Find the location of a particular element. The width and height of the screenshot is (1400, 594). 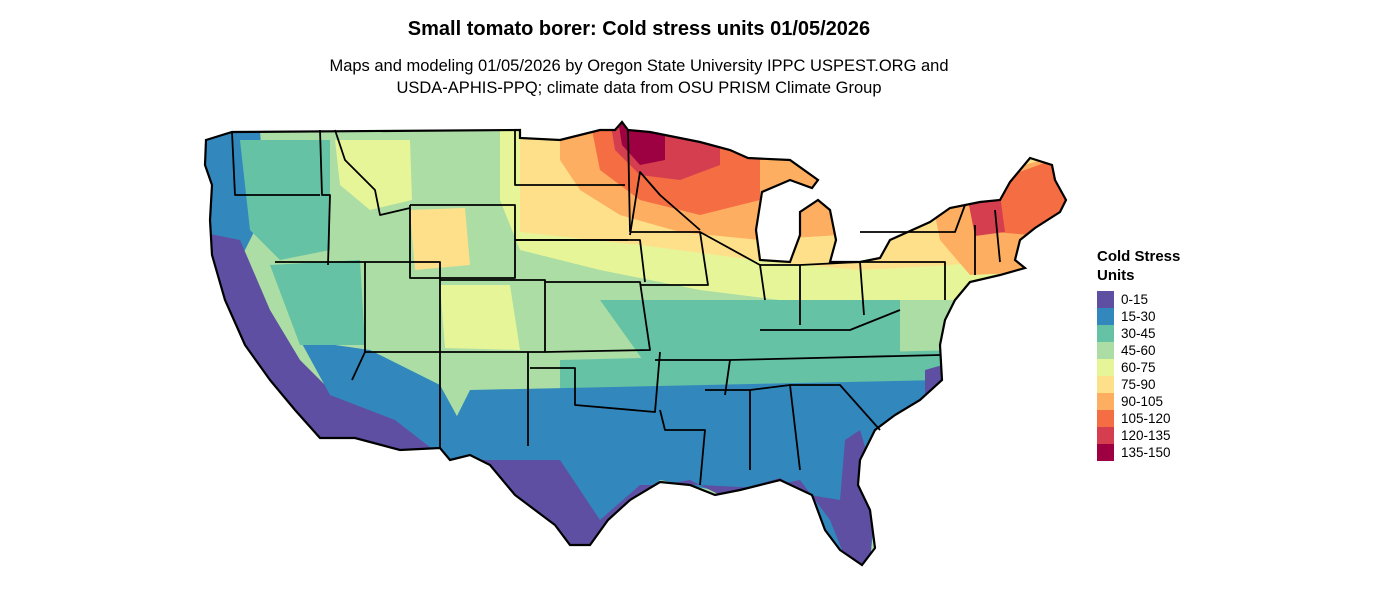

legend-item: 15-30 is located at coordinates (1138, 316).